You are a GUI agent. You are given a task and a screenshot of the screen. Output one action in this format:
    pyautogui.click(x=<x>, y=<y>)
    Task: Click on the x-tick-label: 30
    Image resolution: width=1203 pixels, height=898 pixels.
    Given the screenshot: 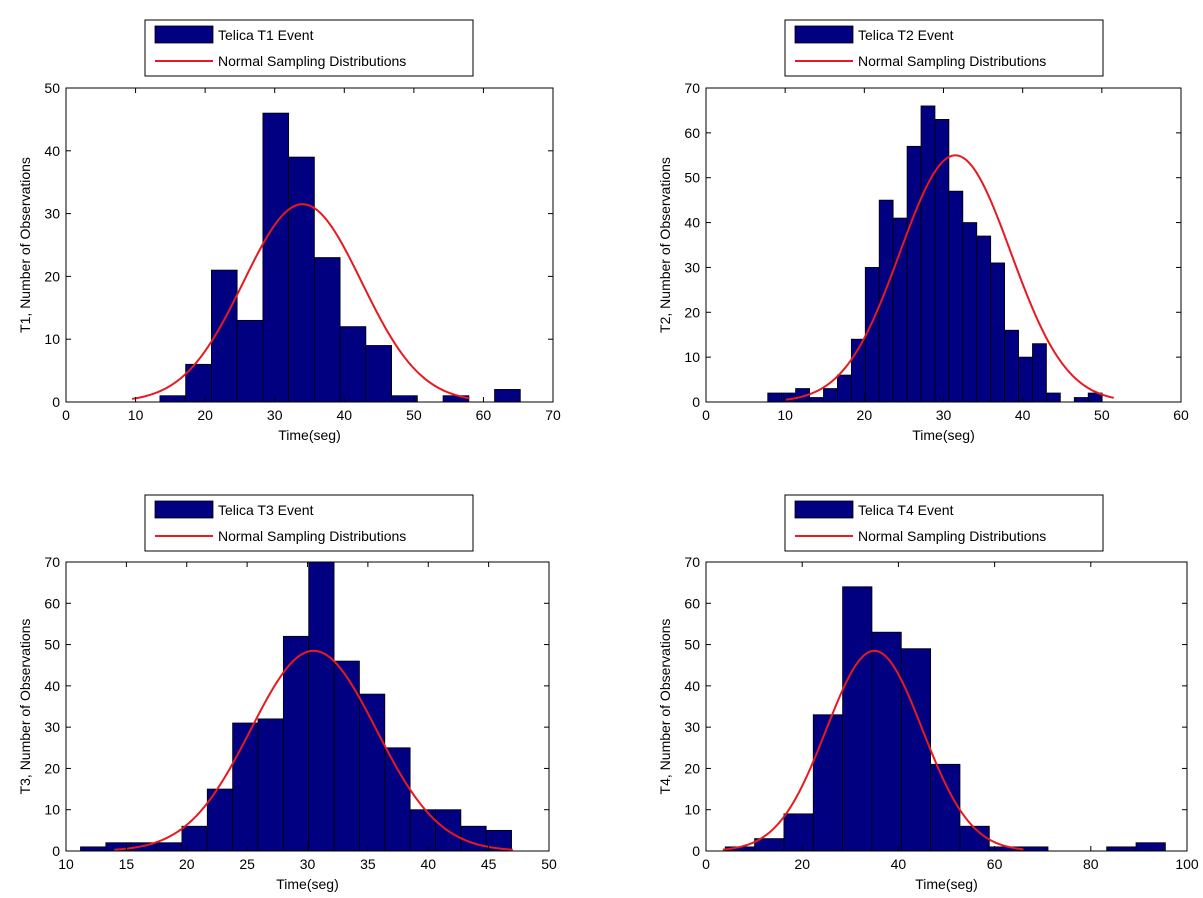 What is the action you would take?
    pyautogui.click(x=308, y=864)
    